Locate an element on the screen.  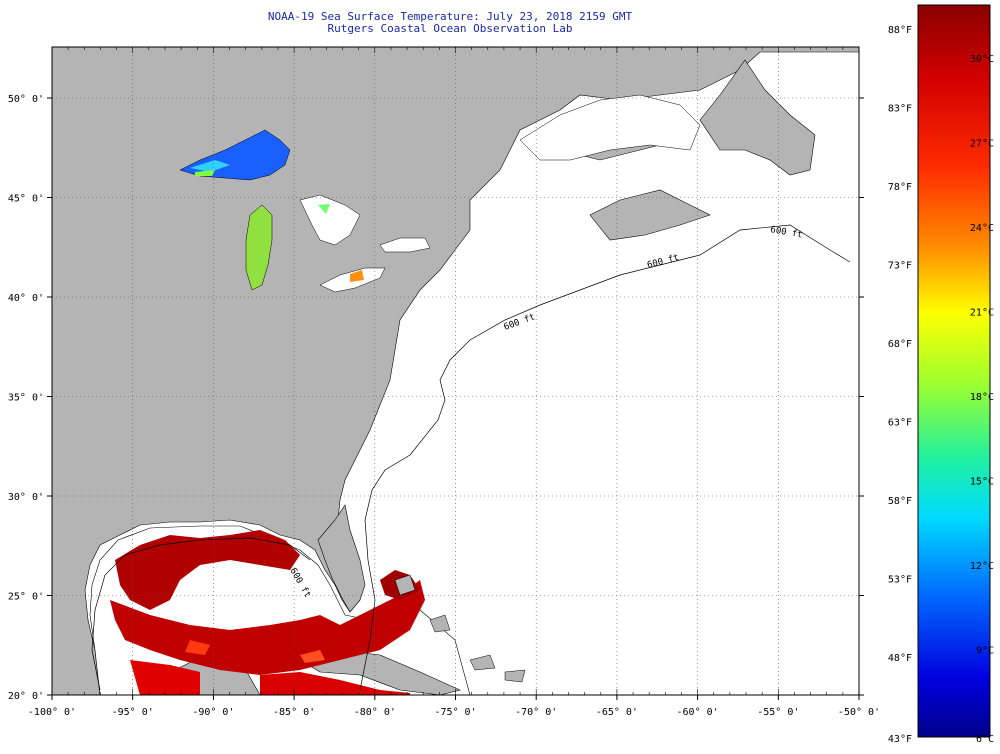
colorbar-f-label: 63°F is located at coordinates (900, 423).